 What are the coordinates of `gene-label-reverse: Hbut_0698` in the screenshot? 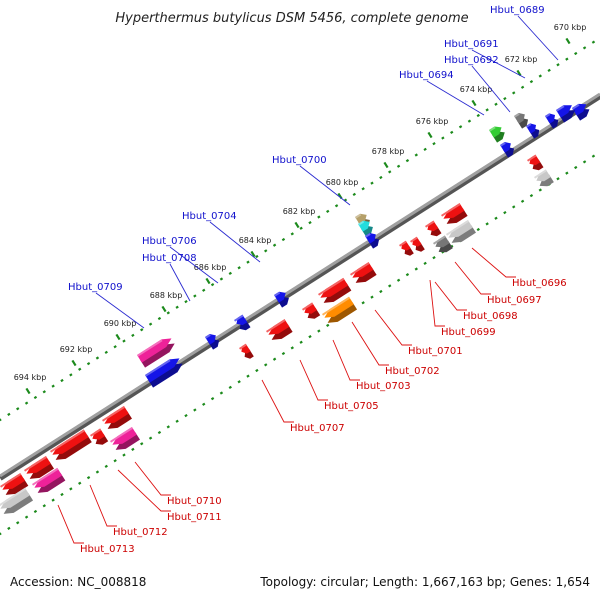 It's located at (490, 316).